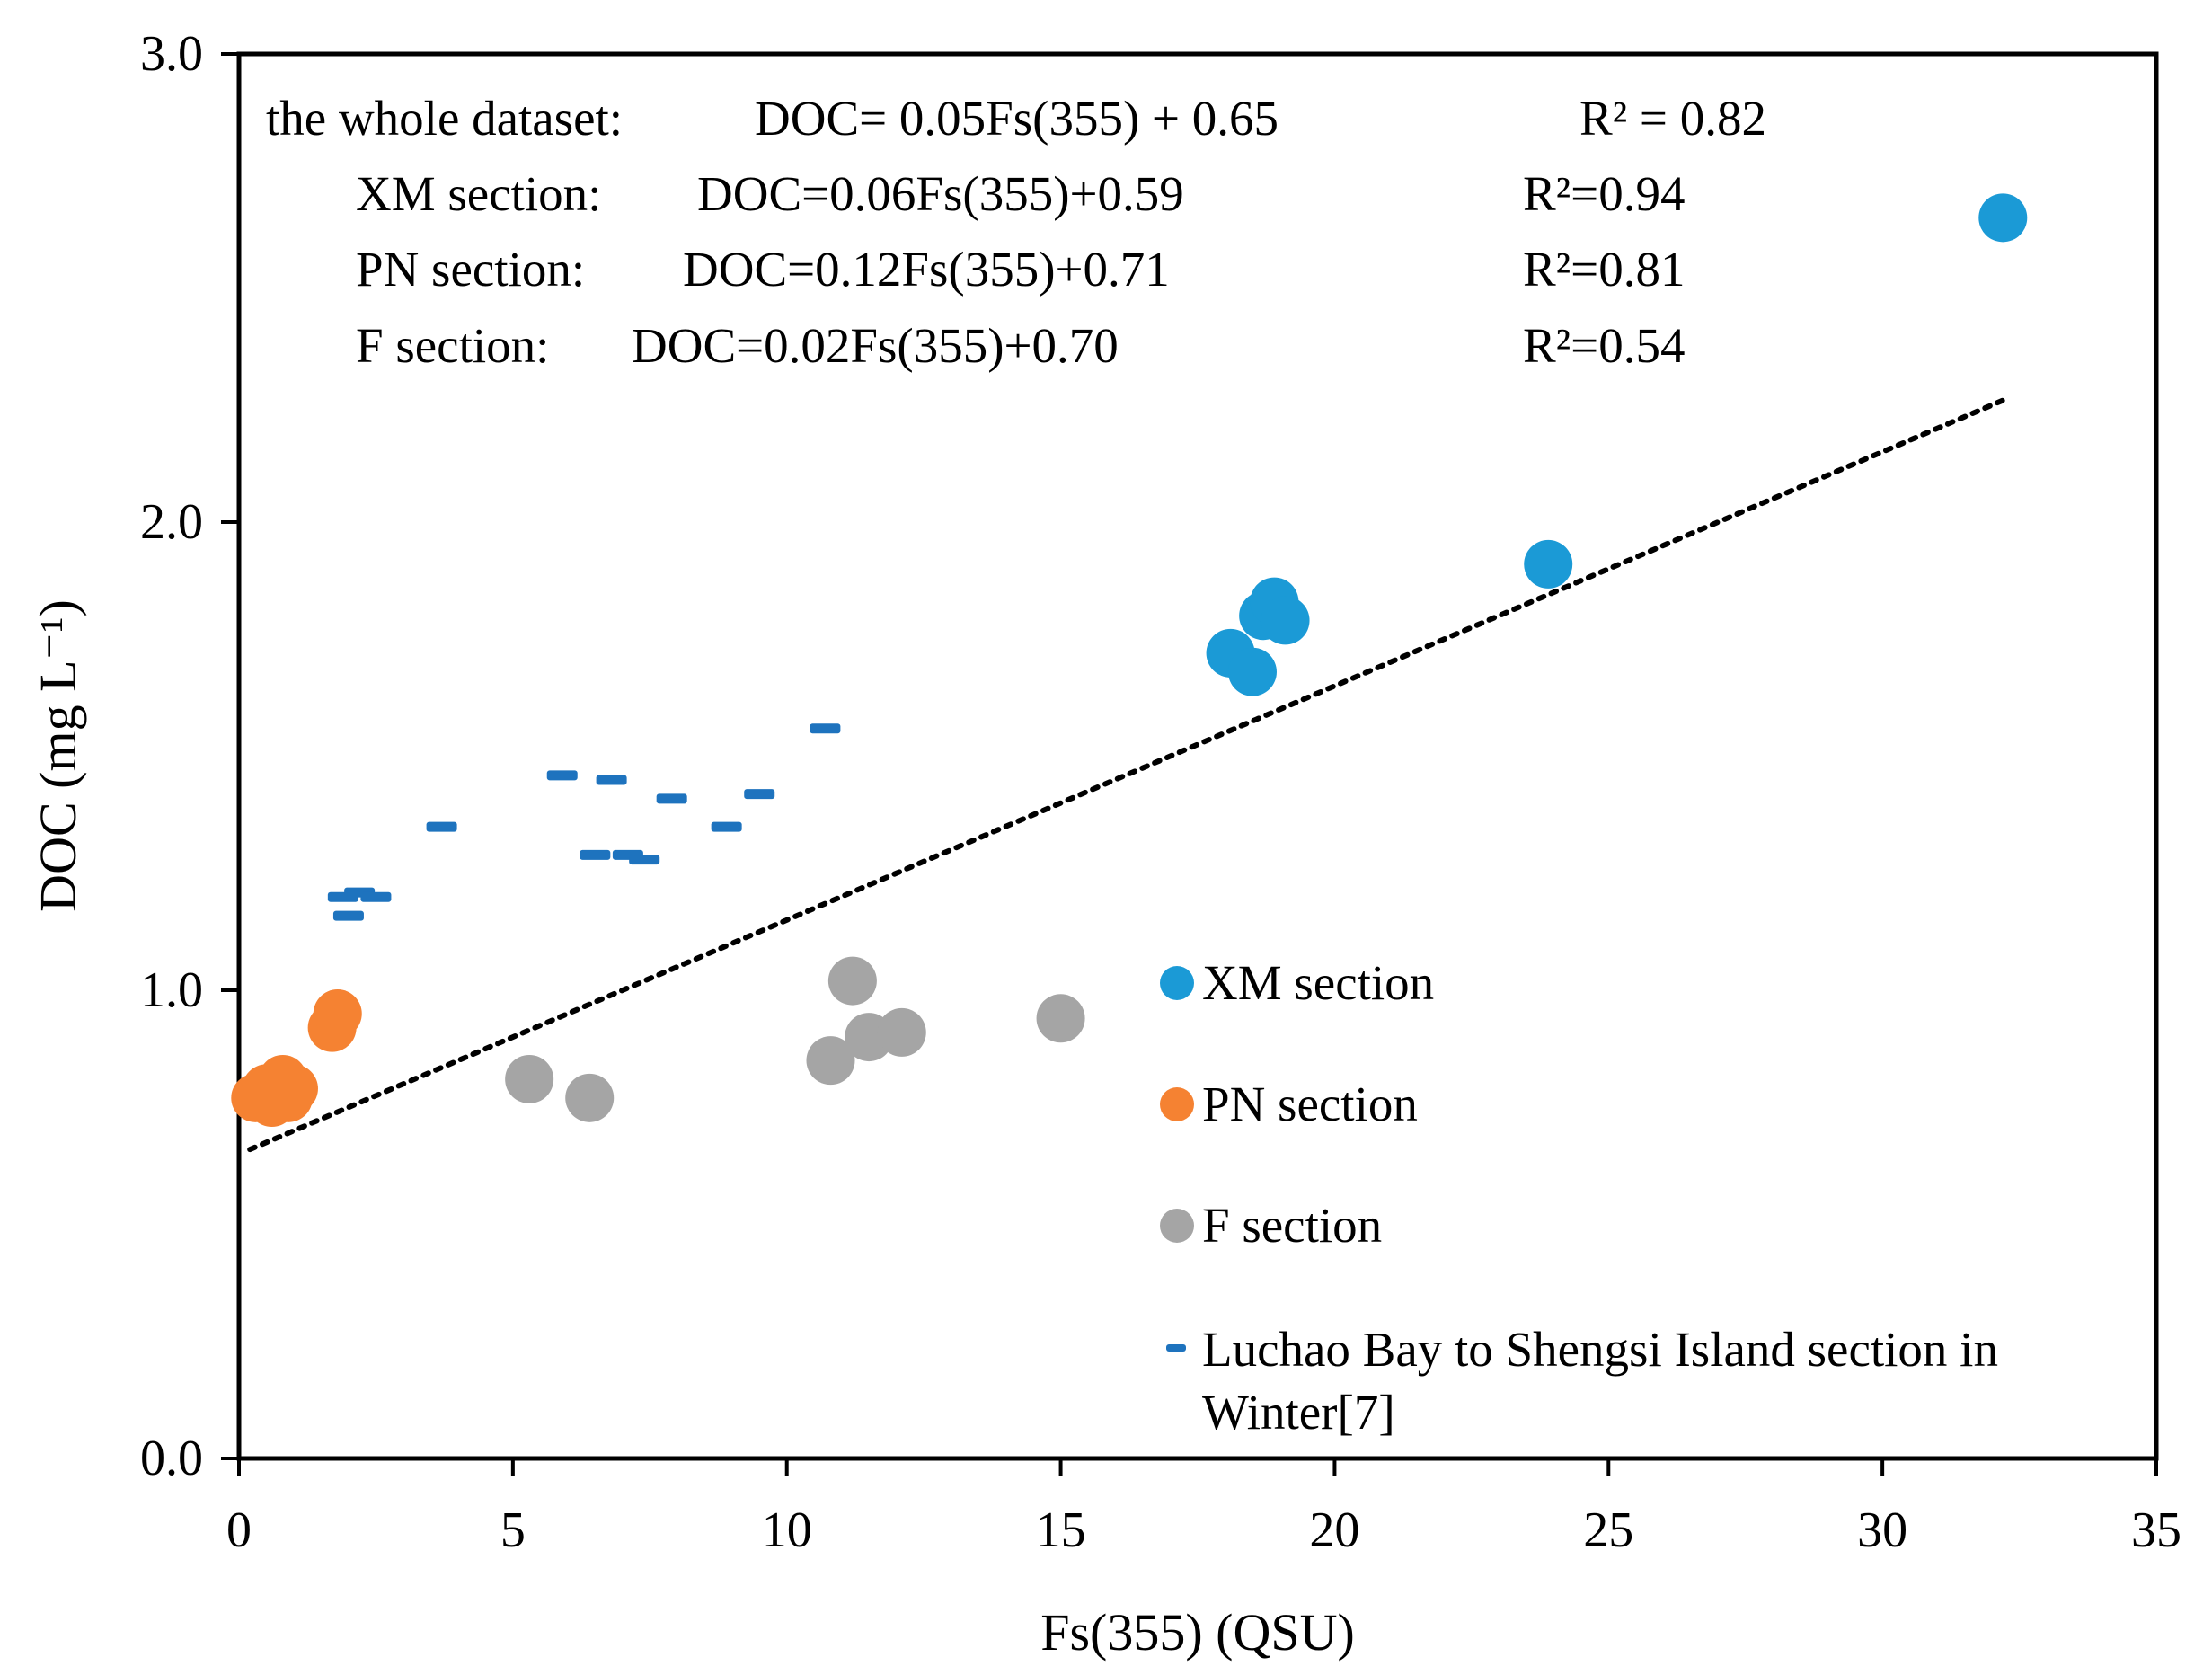 The width and height of the screenshot is (2212, 1675). I want to click on y-tick-label: 2.0, so click(171, 522).